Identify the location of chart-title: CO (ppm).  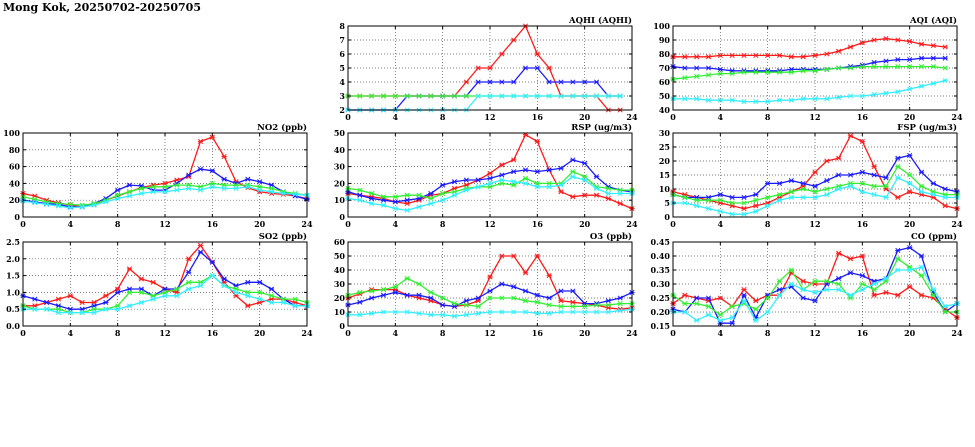
(934, 236).